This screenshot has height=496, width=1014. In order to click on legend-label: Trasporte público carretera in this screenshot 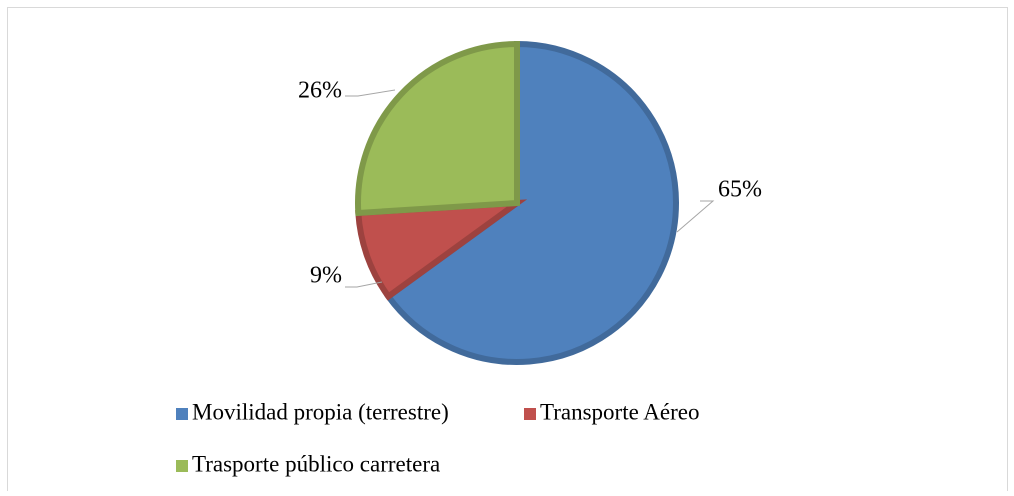, I will do `click(316, 463)`.